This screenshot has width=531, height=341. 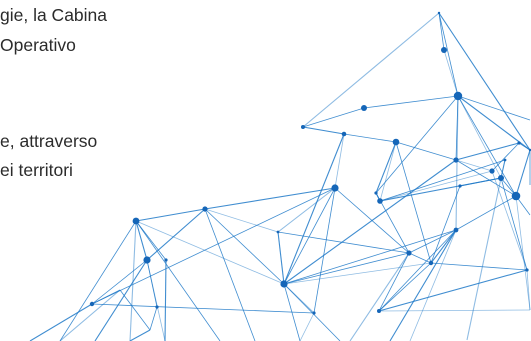 What do you see at coordinates (38, 45) in the screenshot?
I see `body-text-line-2: Operativo` at bounding box center [38, 45].